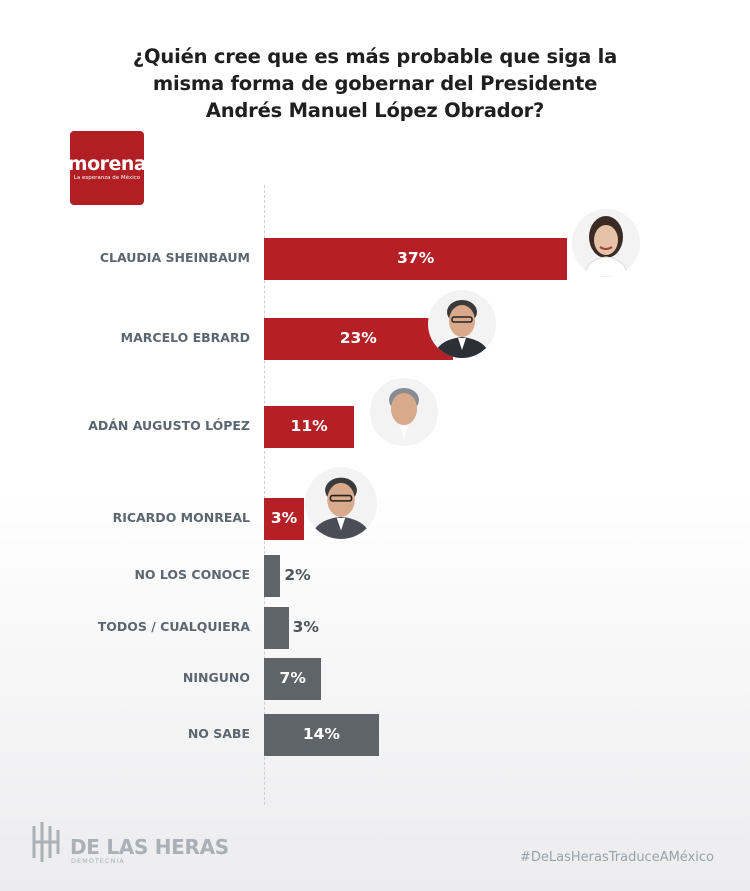 This screenshot has width=750, height=891. What do you see at coordinates (181, 517) in the screenshot?
I see `category-label: RICARDO MONREAL` at bounding box center [181, 517].